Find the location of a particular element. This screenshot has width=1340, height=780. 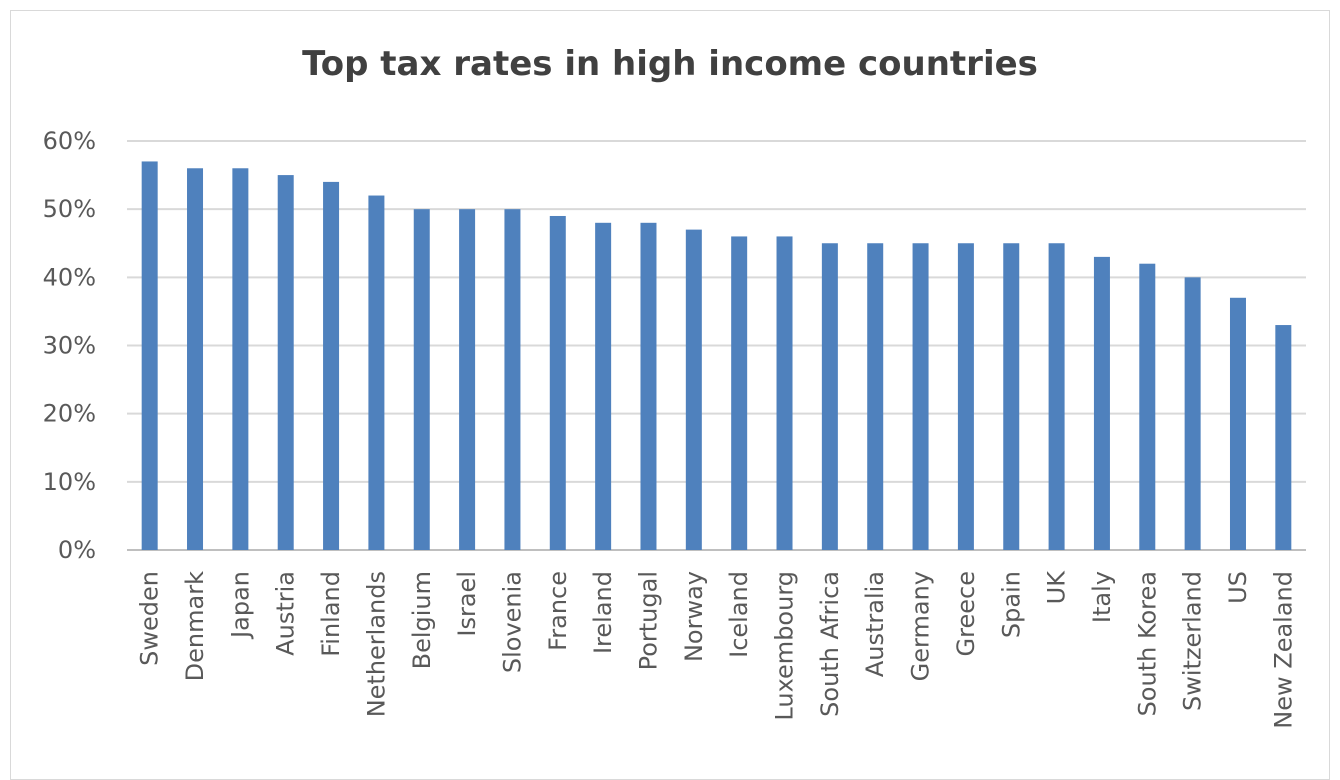

x-tick-label: US is located at coordinates (1238, 587).